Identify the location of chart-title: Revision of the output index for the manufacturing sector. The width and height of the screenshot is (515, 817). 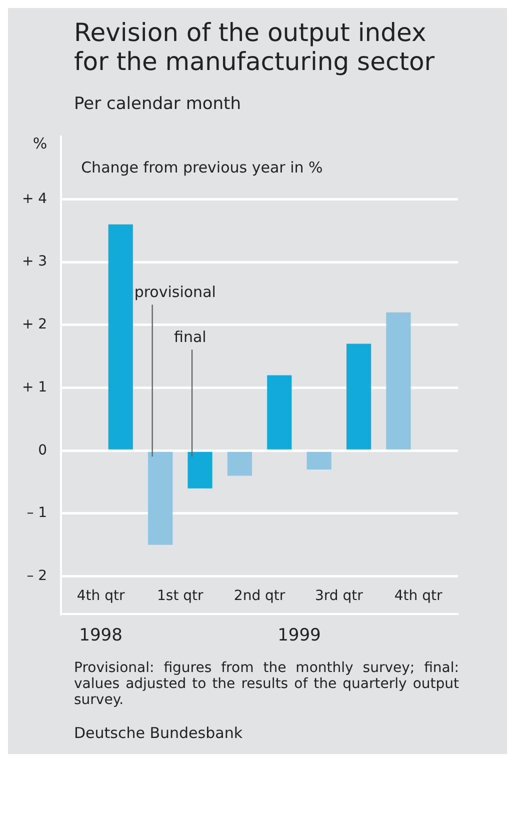
(255, 47).